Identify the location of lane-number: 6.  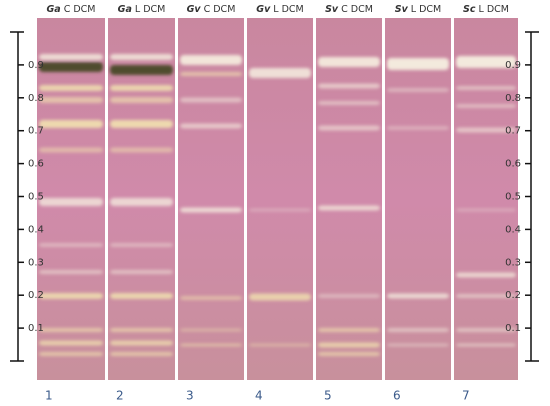
(397, 396).